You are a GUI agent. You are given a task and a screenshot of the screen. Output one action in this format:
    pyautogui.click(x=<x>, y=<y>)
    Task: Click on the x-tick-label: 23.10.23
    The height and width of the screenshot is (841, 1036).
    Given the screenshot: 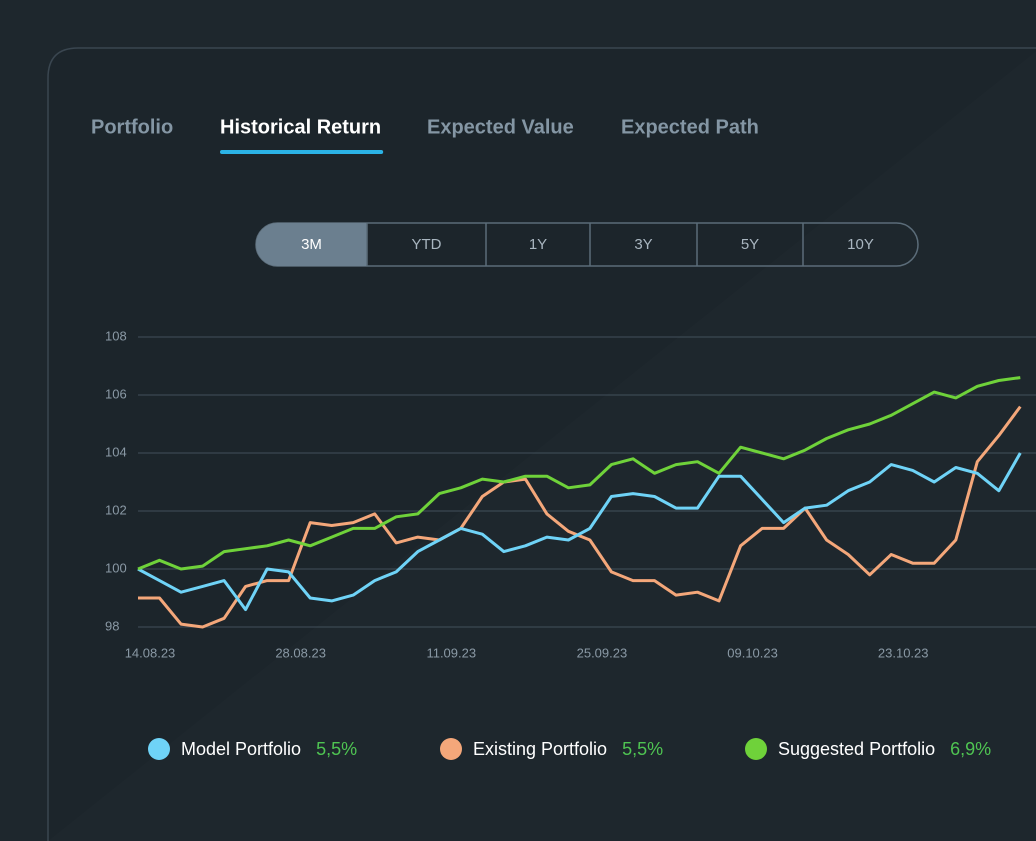 What is the action you would take?
    pyautogui.click(x=903, y=652)
    